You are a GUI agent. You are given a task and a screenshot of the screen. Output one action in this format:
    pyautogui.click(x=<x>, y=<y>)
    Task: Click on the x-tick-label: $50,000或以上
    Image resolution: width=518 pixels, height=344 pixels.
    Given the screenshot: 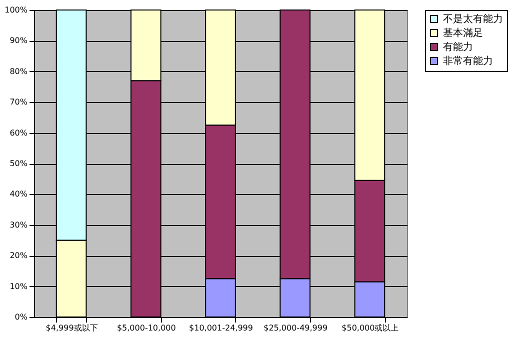 What is the action you would take?
    pyautogui.click(x=370, y=328)
    